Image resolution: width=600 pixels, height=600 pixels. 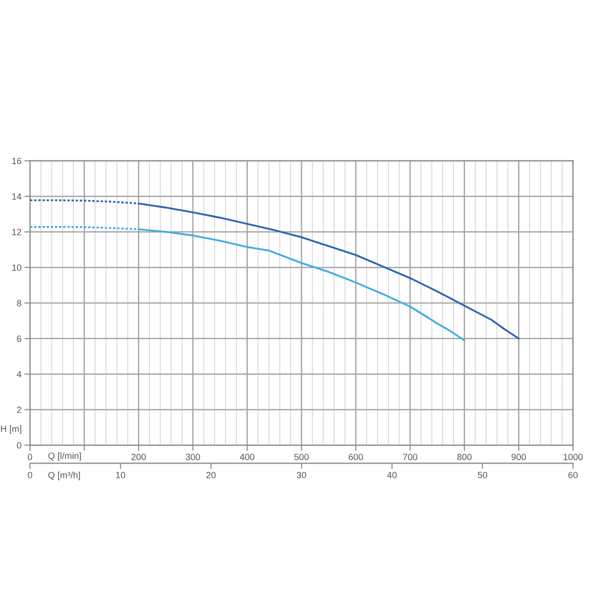 I want to click on y-tick-label: 4, so click(x=19, y=374).